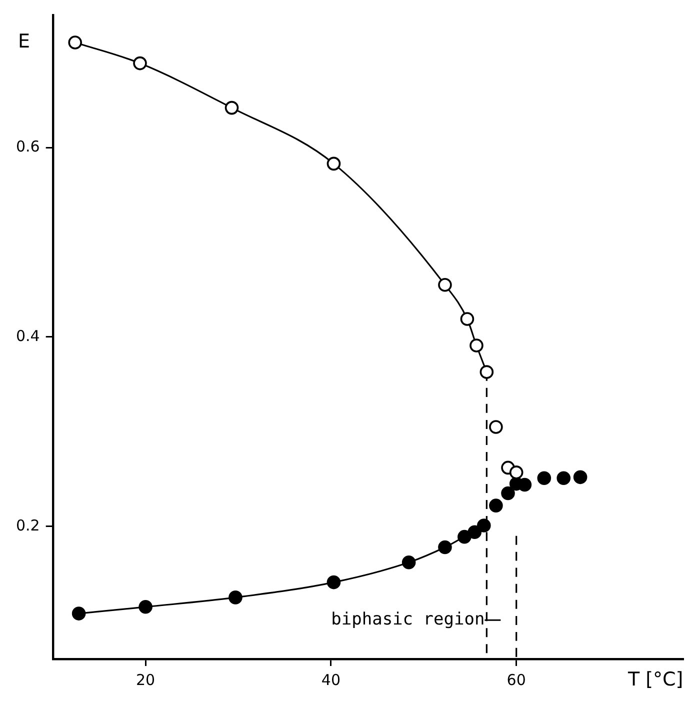 Image resolution: width=691 pixels, height=706 pixels. What do you see at coordinates (28, 335) in the screenshot?
I see `y-tick-label: 0.4` at bounding box center [28, 335].